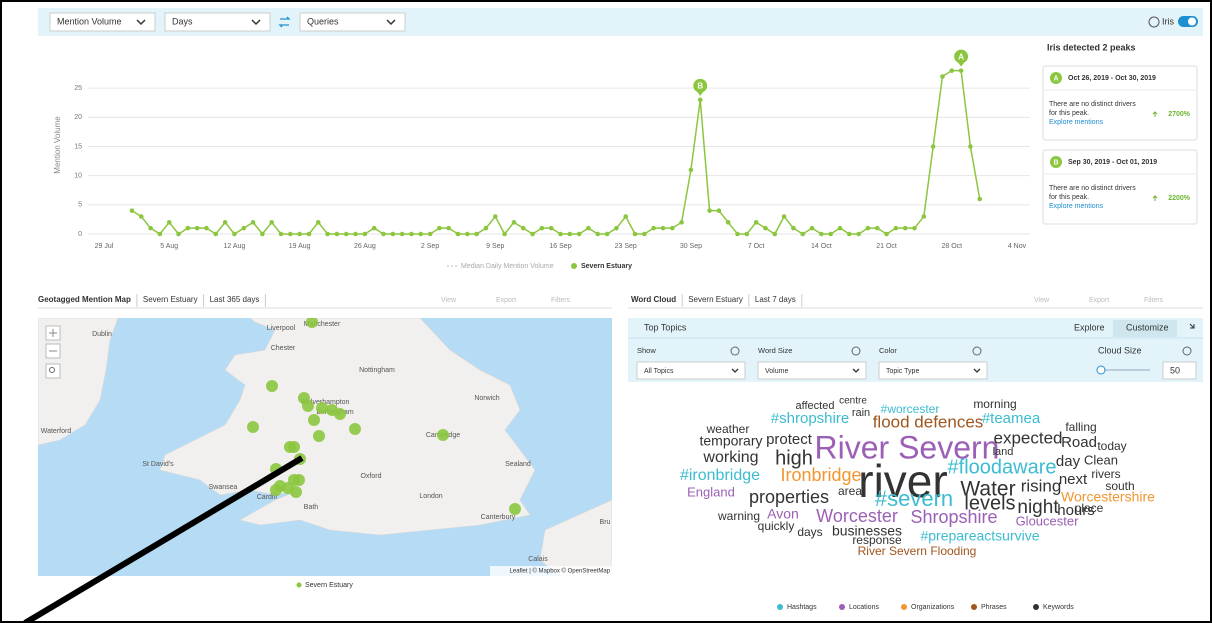 Image resolution: width=1212 pixels, height=623 pixels. Describe the element at coordinates (352, 22) in the screenshot. I see `group-dropdown` at that location.